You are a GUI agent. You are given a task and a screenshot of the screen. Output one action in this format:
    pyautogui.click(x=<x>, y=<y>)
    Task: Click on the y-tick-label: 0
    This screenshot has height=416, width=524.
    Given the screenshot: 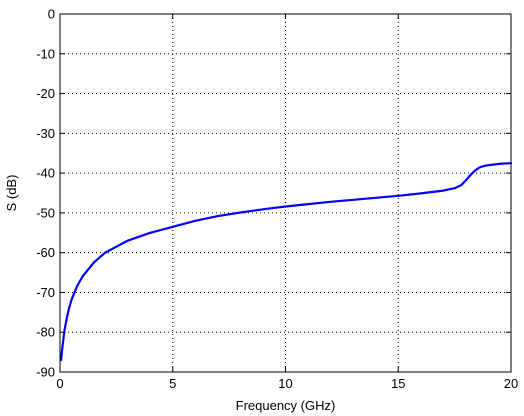 What is the action you would take?
    pyautogui.click(x=51, y=14)
    